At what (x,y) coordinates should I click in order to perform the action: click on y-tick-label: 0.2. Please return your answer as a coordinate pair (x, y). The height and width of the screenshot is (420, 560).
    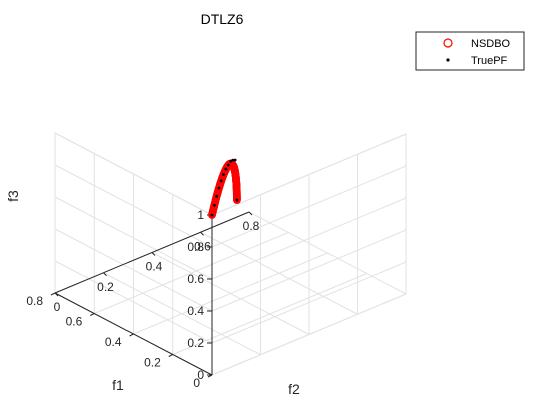
    Looking at the image, I should click on (105, 287).